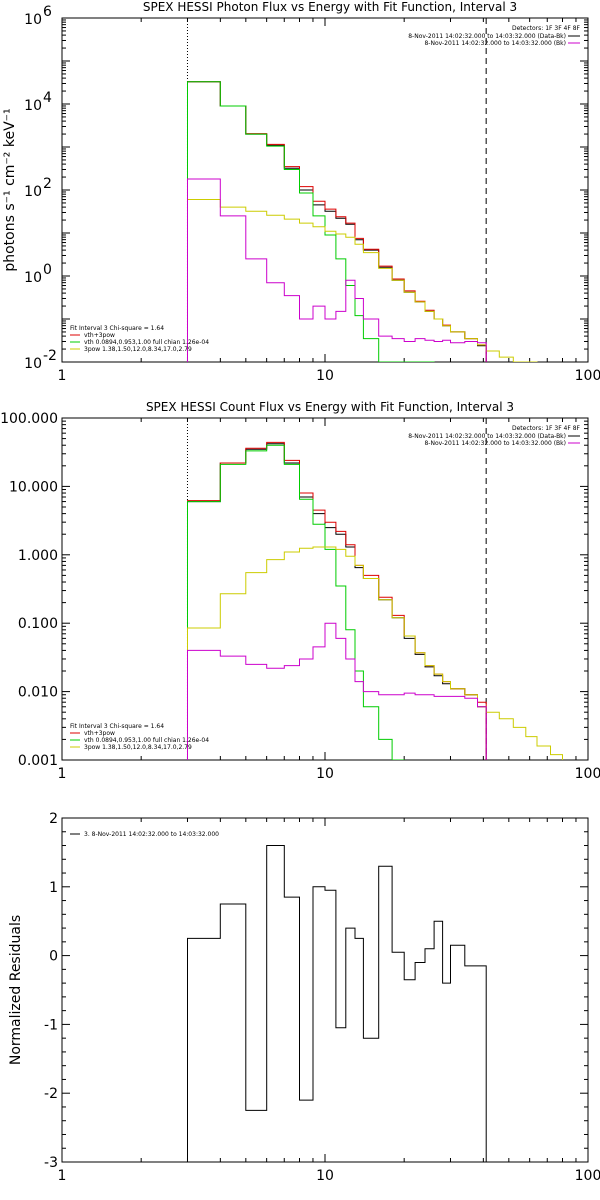 Image resolution: width=600 pixels, height=1200 pixels. I want to click on y-tick-exponent: 4, so click(47, 98).